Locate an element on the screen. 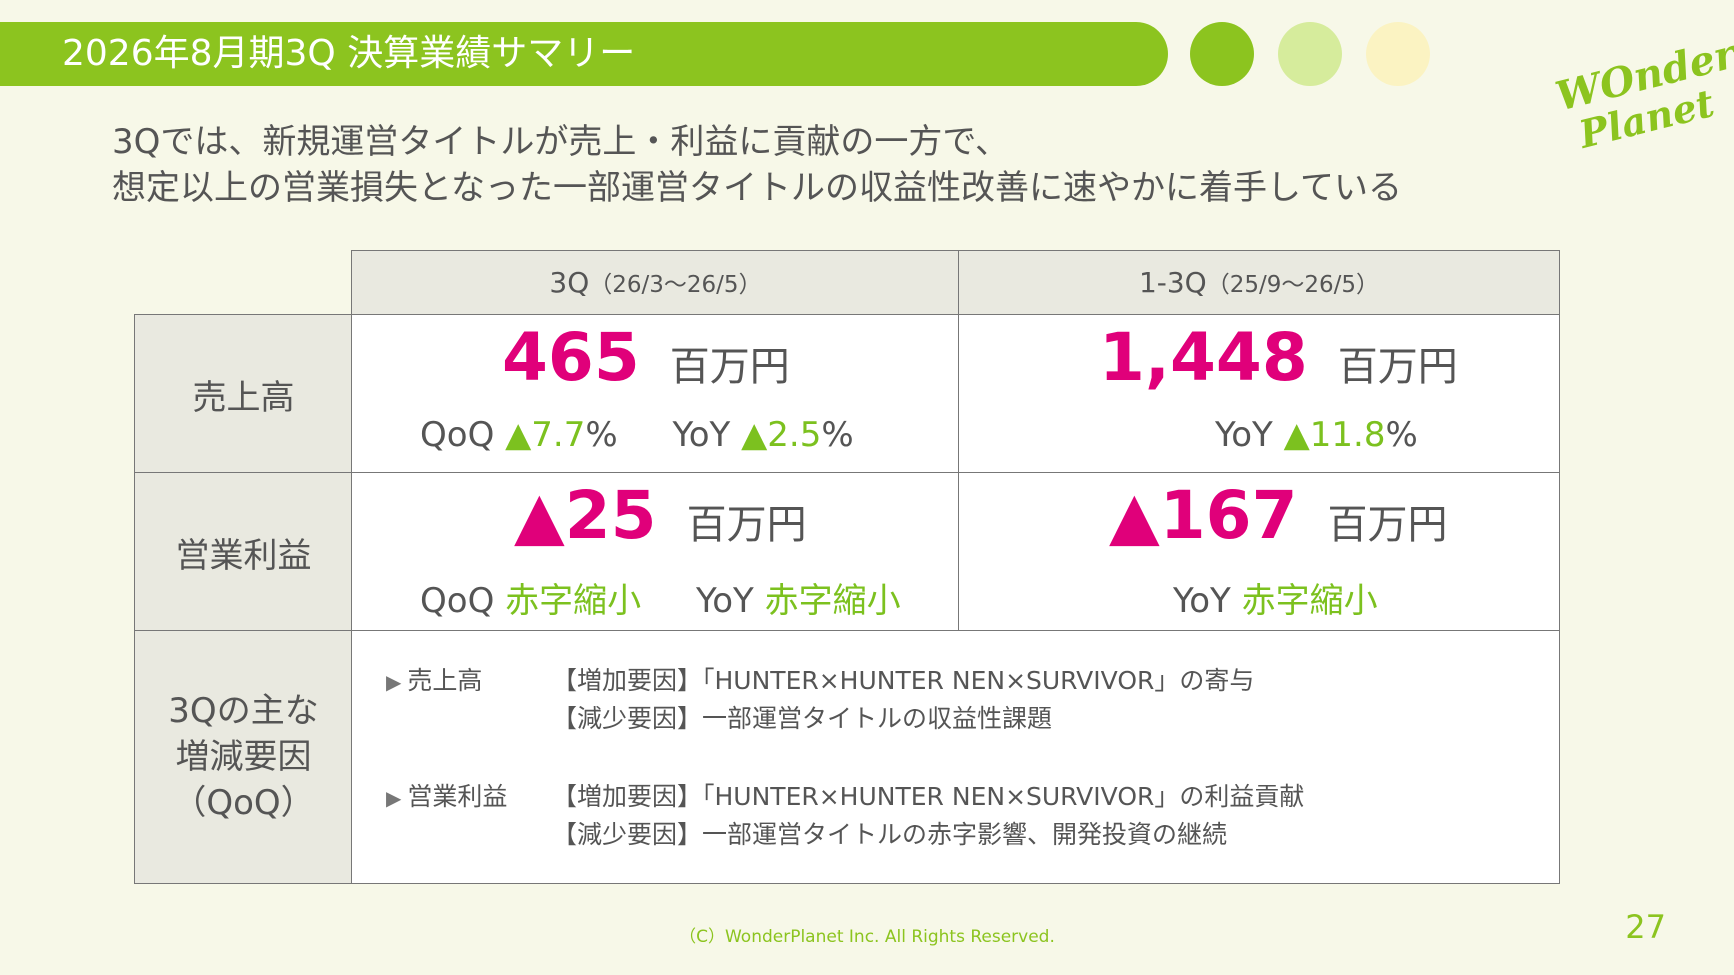 The image size is (1734, 975). header-3q-main: 3Q is located at coordinates (569, 282).